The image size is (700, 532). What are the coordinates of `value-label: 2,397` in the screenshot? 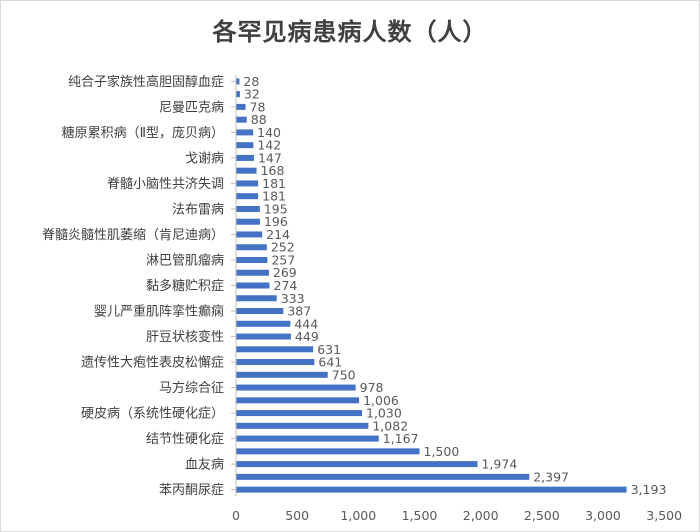 It's located at (551, 476).